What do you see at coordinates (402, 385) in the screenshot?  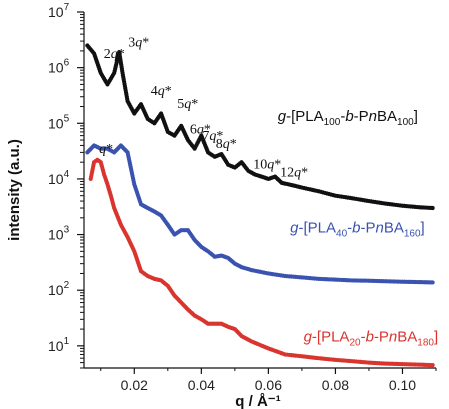 I see `x-tick-label: 0.10` at bounding box center [402, 385].